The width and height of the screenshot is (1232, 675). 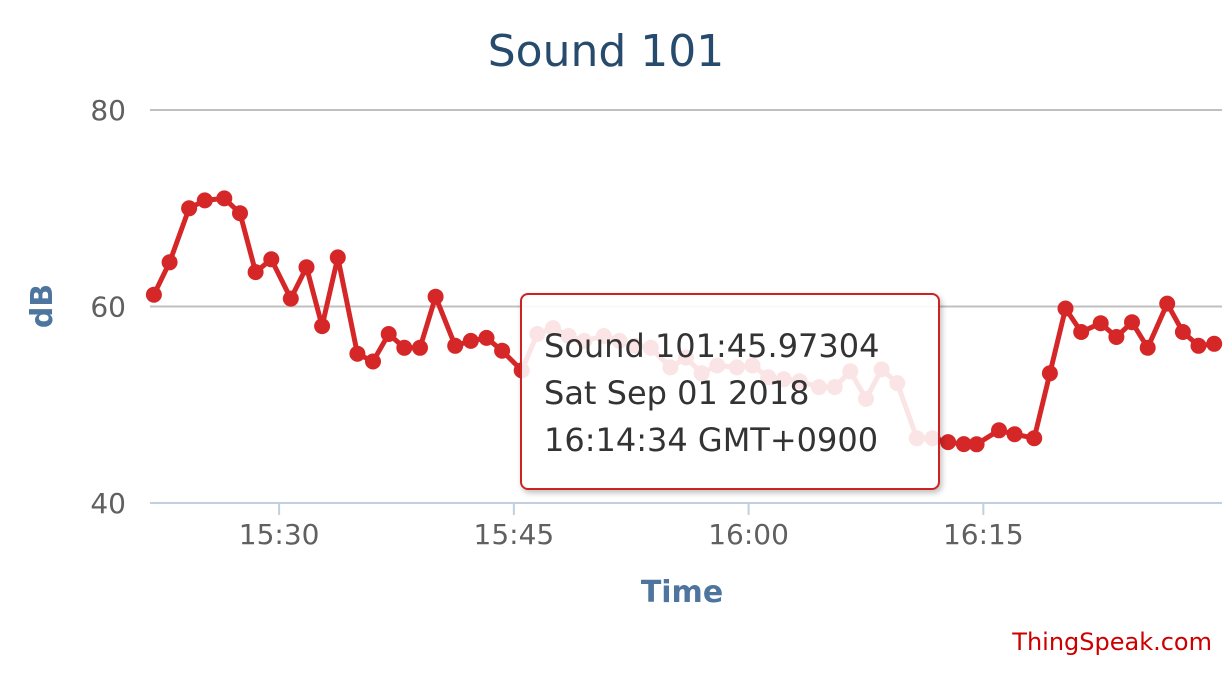 I want to click on x-tick-label: 16:15, so click(x=983, y=534).